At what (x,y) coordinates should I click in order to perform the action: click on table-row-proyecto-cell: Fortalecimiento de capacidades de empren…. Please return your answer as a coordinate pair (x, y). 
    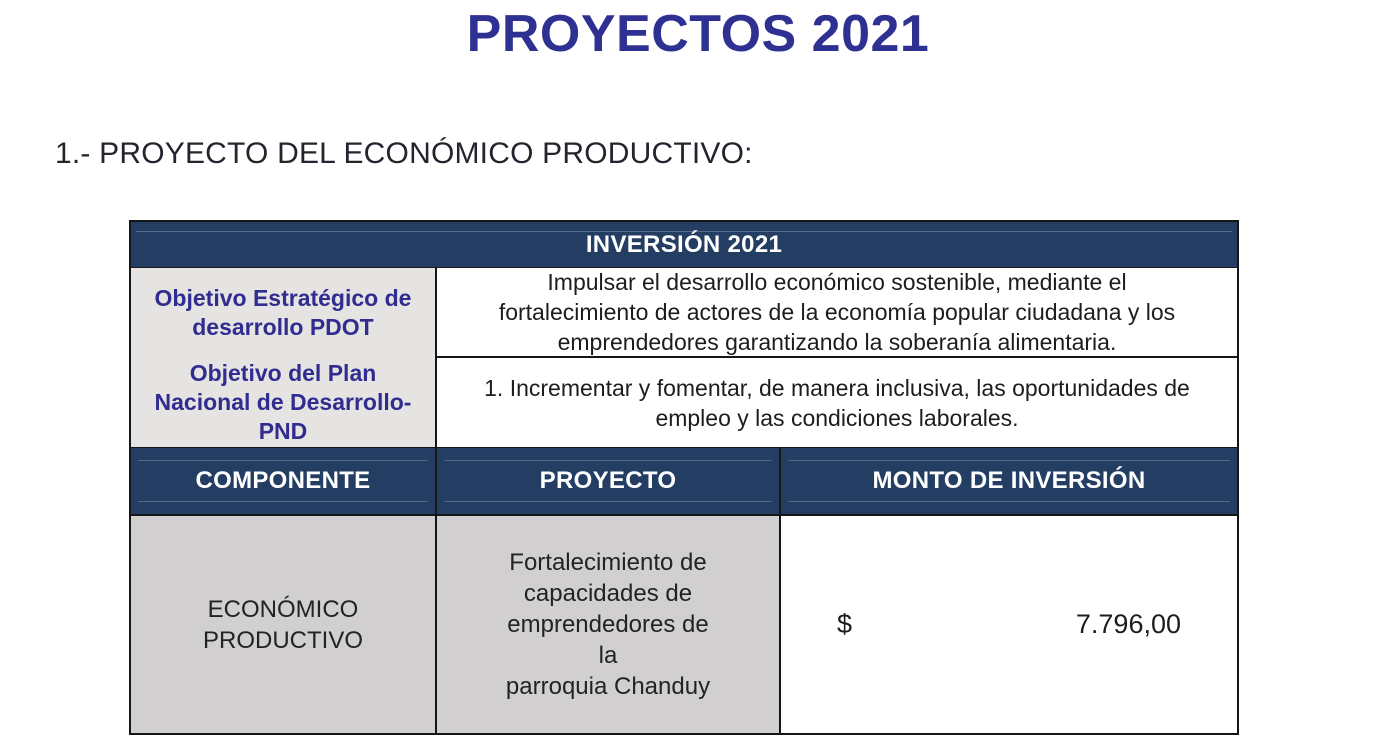
    Looking at the image, I should click on (609, 624).